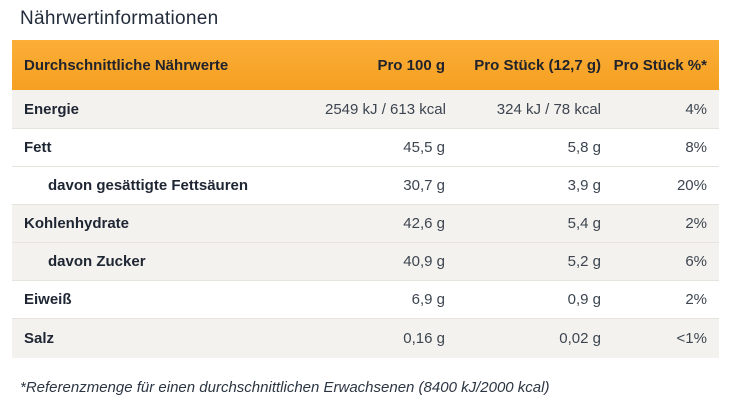 The width and height of the screenshot is (738, 407). What do you see at coordinates (424, 185) in the screenshot?
I see `value-per-100g: 30,7 g` at bounding box center [424, 185].